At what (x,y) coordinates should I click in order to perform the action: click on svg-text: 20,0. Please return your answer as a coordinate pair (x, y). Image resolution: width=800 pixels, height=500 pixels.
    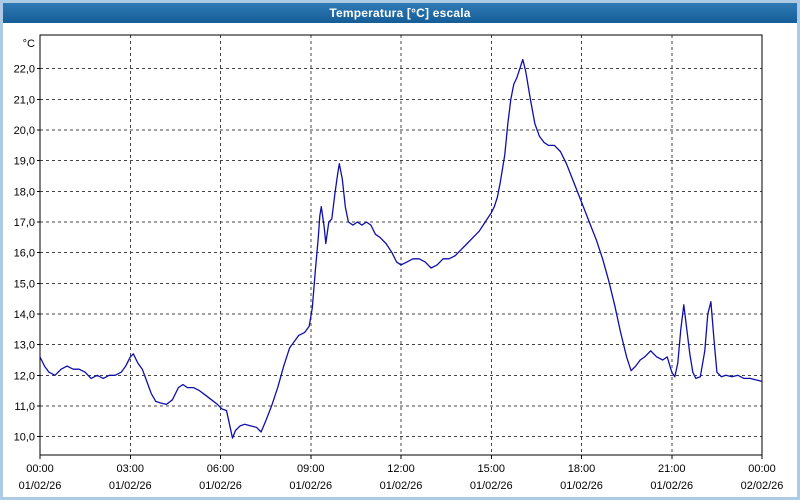
    Looking at the image, I should click on (24, 131).